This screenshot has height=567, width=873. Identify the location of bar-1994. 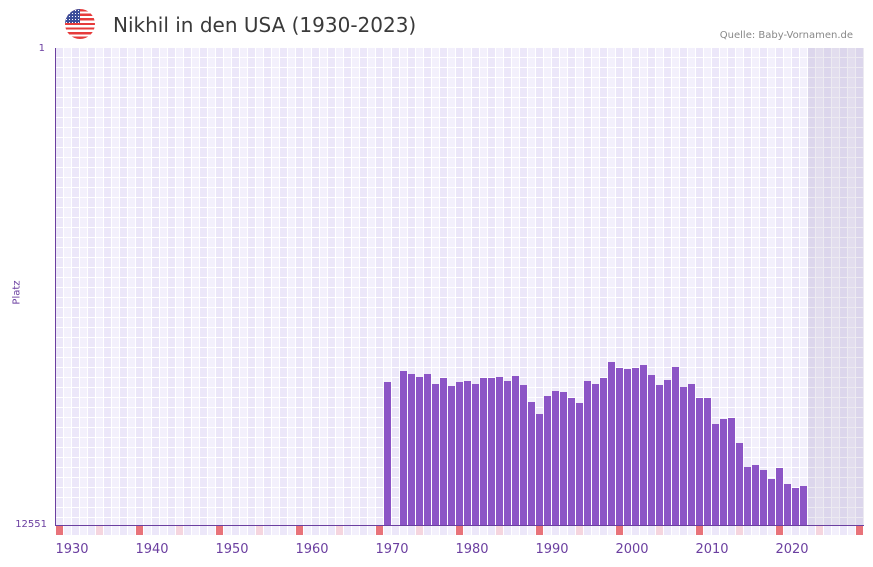
(587, 453).